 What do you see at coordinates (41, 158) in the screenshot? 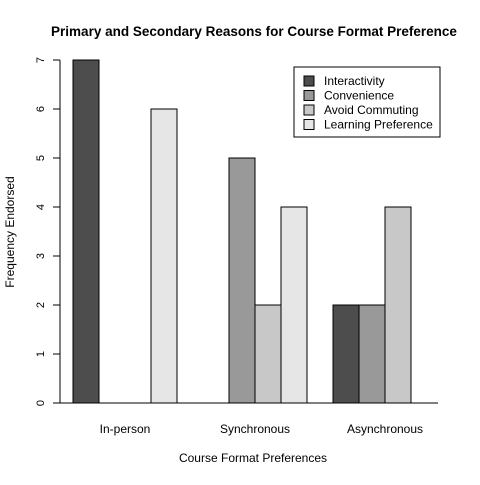
I see `y-tick-label: 5` at bounding box center [41, 158].